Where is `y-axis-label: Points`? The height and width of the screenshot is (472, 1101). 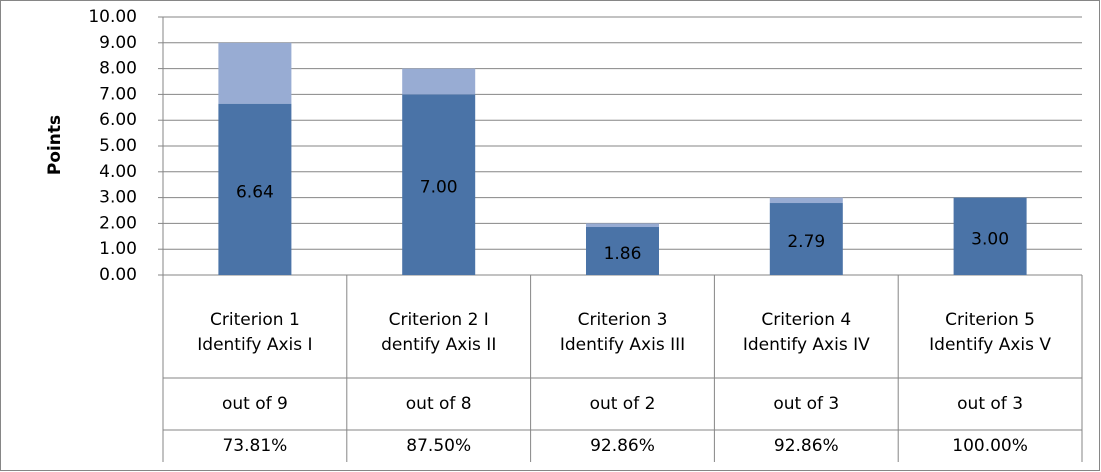 y-axis-label: Points is located at coordinates (55, 145).